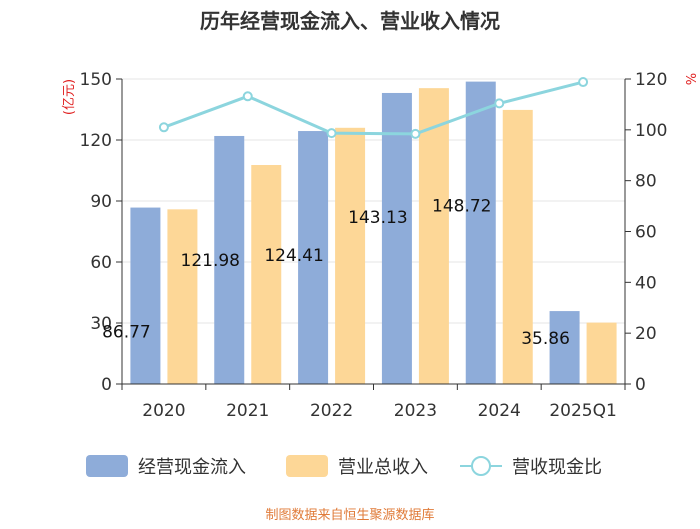 The width and height of the screenshot is (700, 529). What do you see at coordinates (582, 411) in the screenshot?
I see `x-axis-tick-label: 2025Q1` at bounding box center [582, 411].